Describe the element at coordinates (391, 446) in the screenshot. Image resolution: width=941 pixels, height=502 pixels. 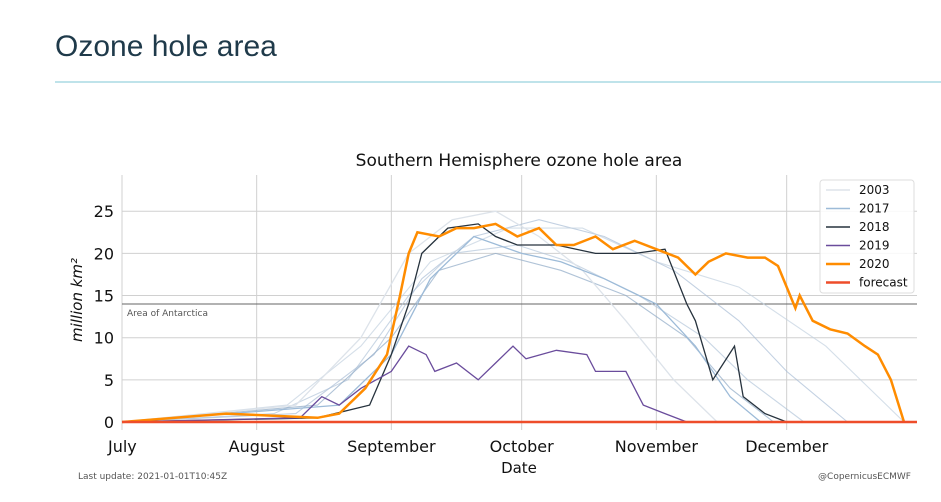
I see `x-tick-label: September` at that location.